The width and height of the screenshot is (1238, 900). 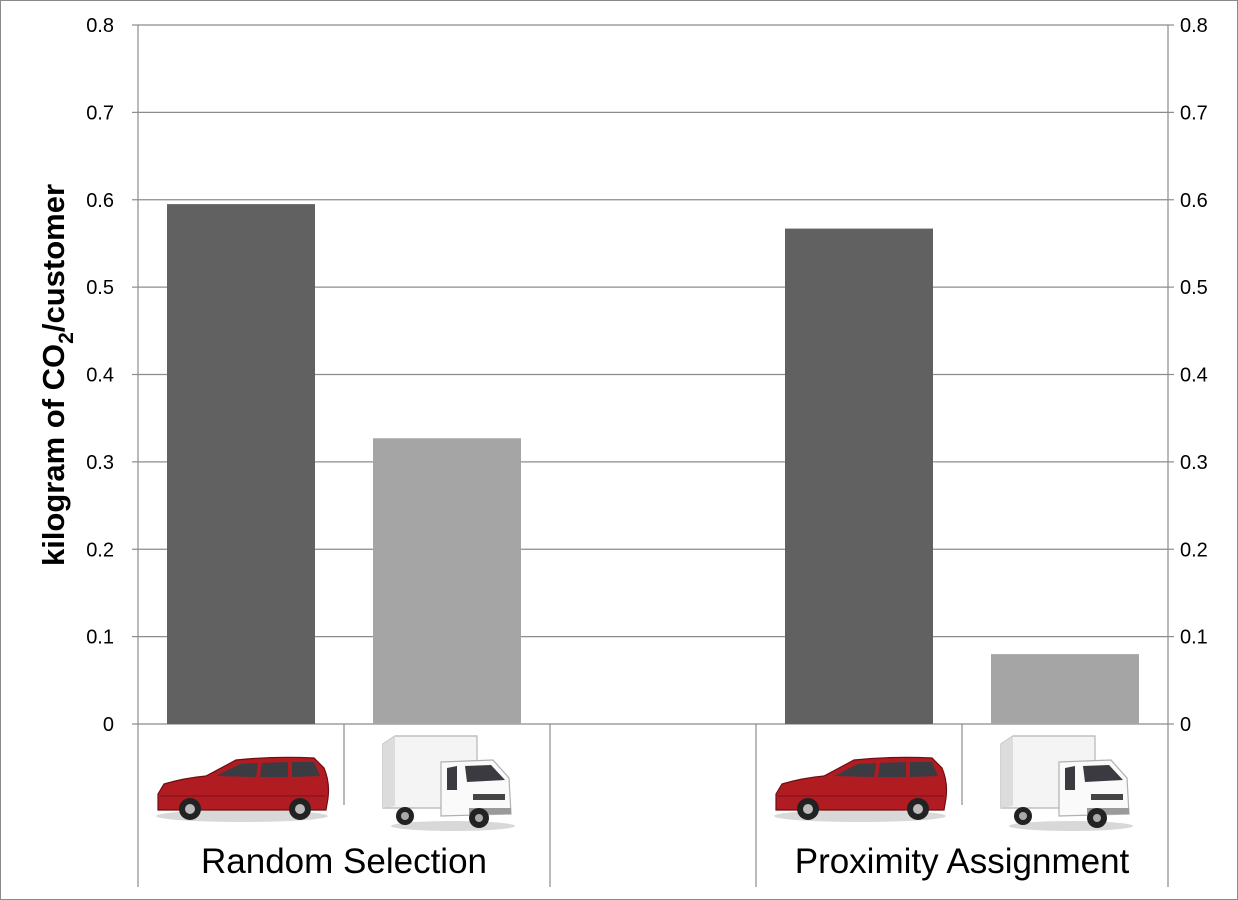 What do you see at coordinates (100, 550) in the screenshot?
I see `y-tick-label-left: 0.2` at bounding box center [100, 550].